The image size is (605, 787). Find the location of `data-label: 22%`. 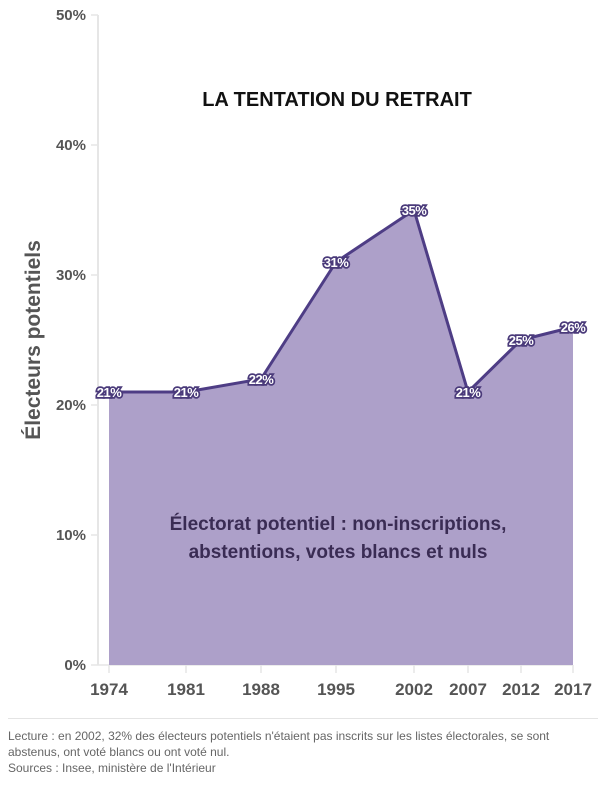

data-label: 22% is located at coordinates (261, 379).